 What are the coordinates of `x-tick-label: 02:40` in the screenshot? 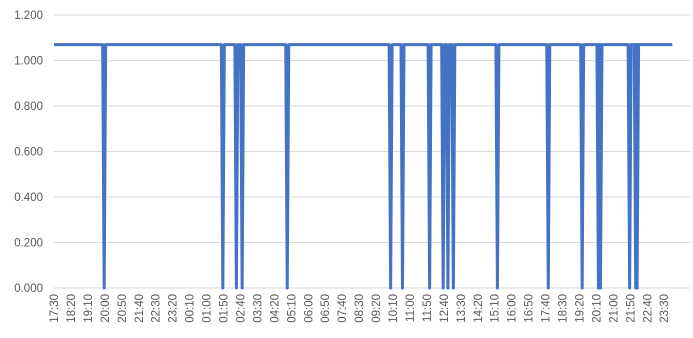 It's located at (241, 308).